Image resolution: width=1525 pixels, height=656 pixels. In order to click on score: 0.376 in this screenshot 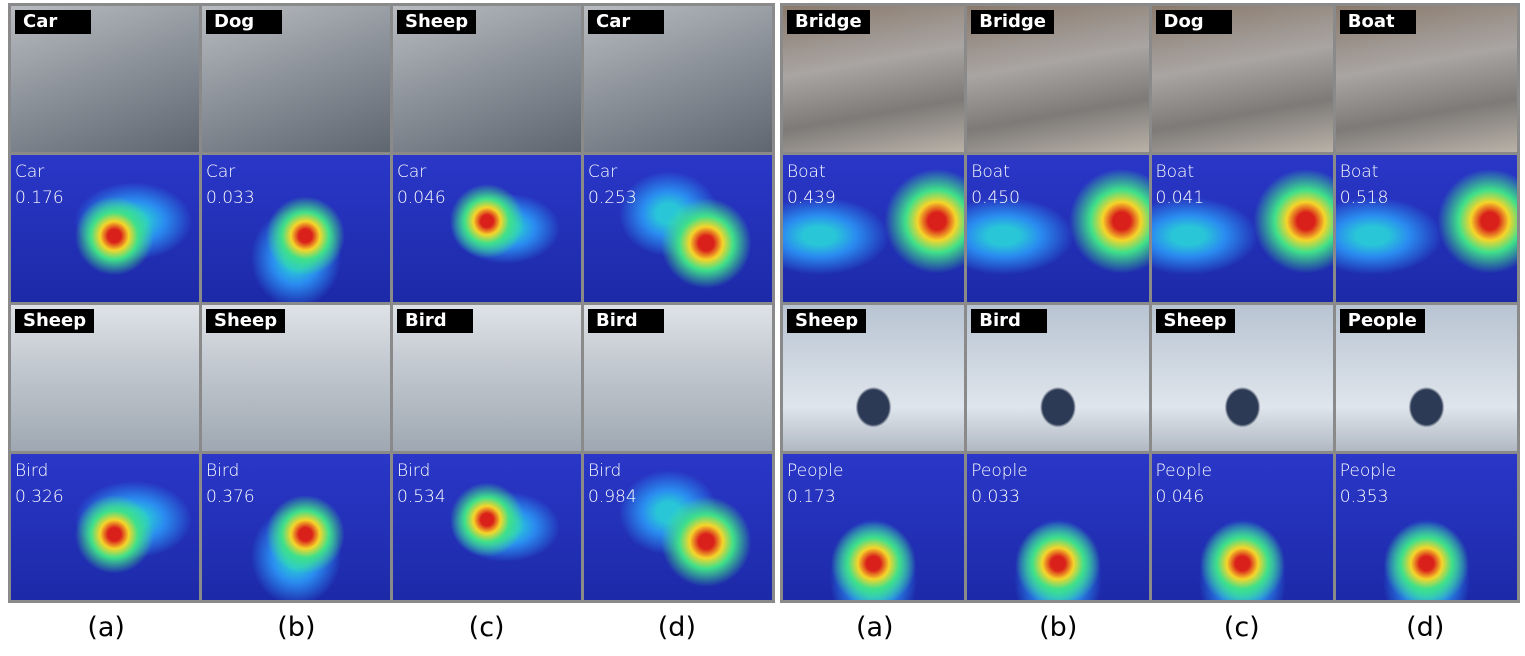, I will do `click(230, 496)`.